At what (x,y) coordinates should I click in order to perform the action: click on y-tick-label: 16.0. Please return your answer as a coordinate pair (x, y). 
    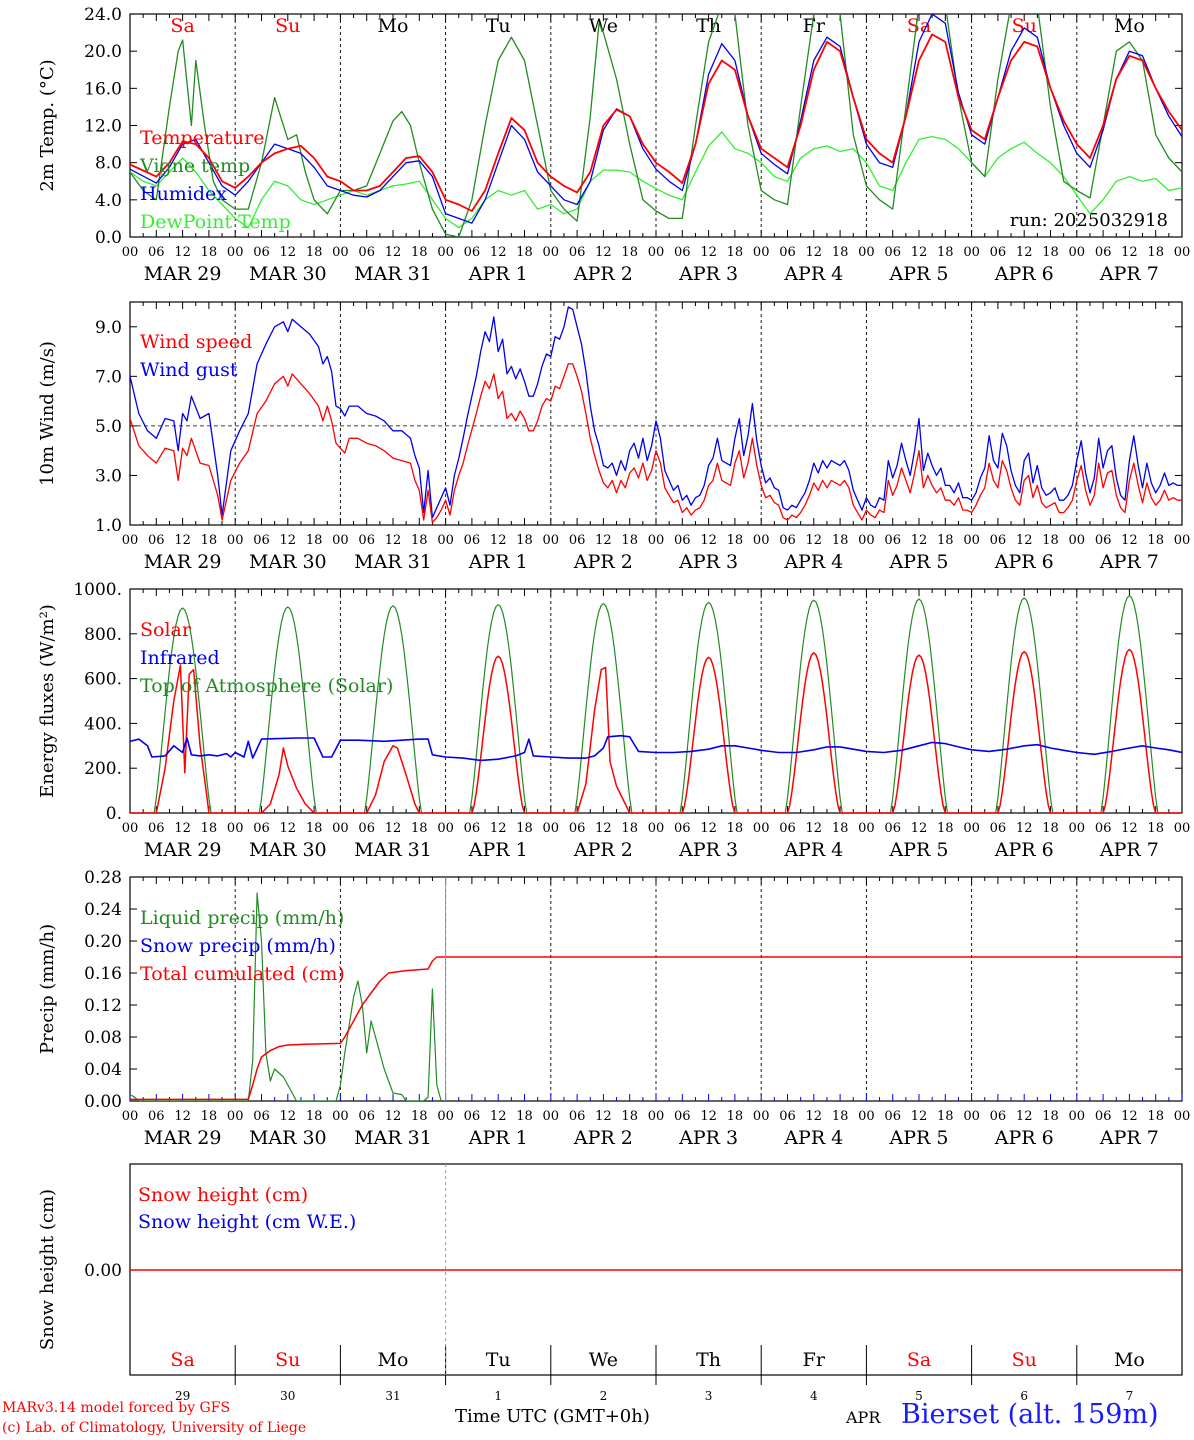
    Looking at the image, I should click on (103, 89).